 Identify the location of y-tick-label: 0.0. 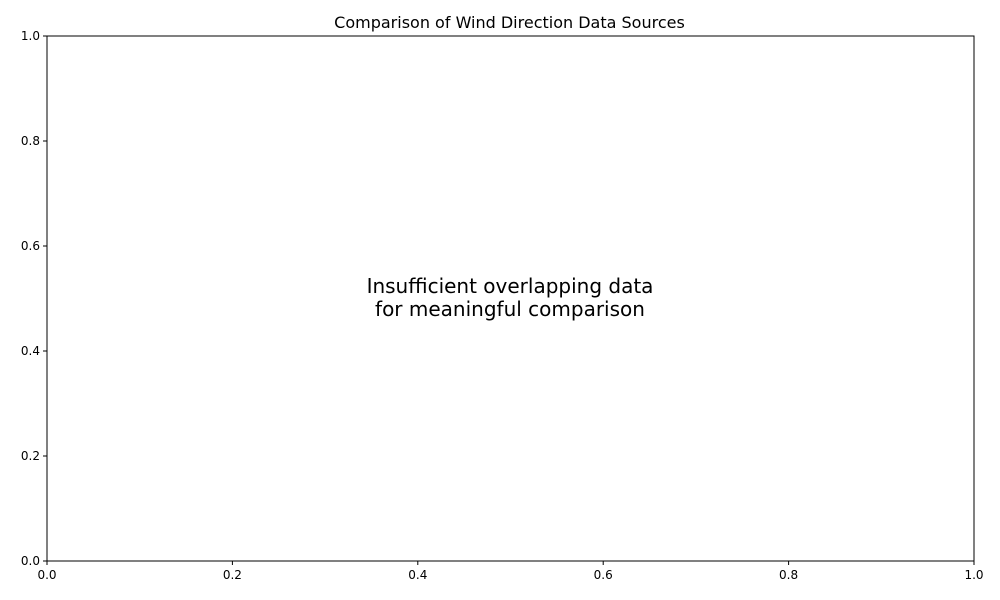
(30, 561).